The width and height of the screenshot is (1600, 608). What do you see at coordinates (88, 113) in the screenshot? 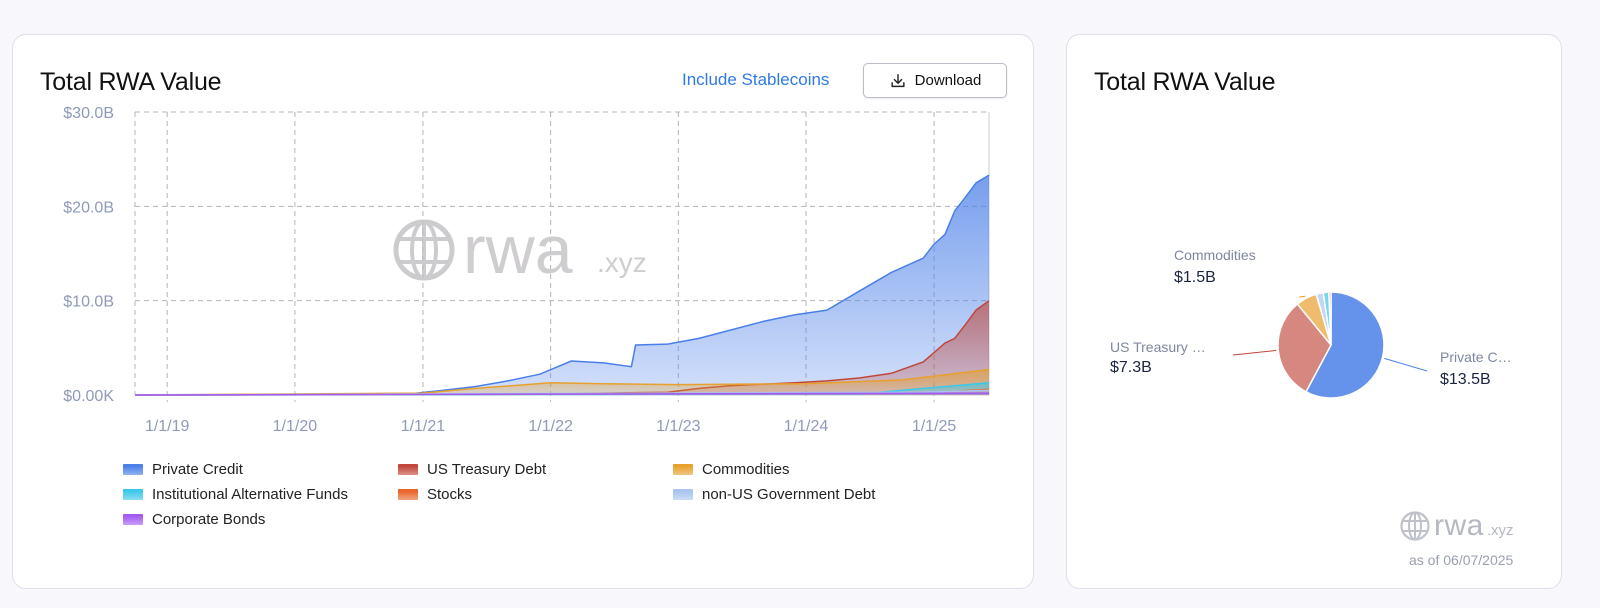
I see `y-tick-label: $30.0B` at bounding box center [88, 113].